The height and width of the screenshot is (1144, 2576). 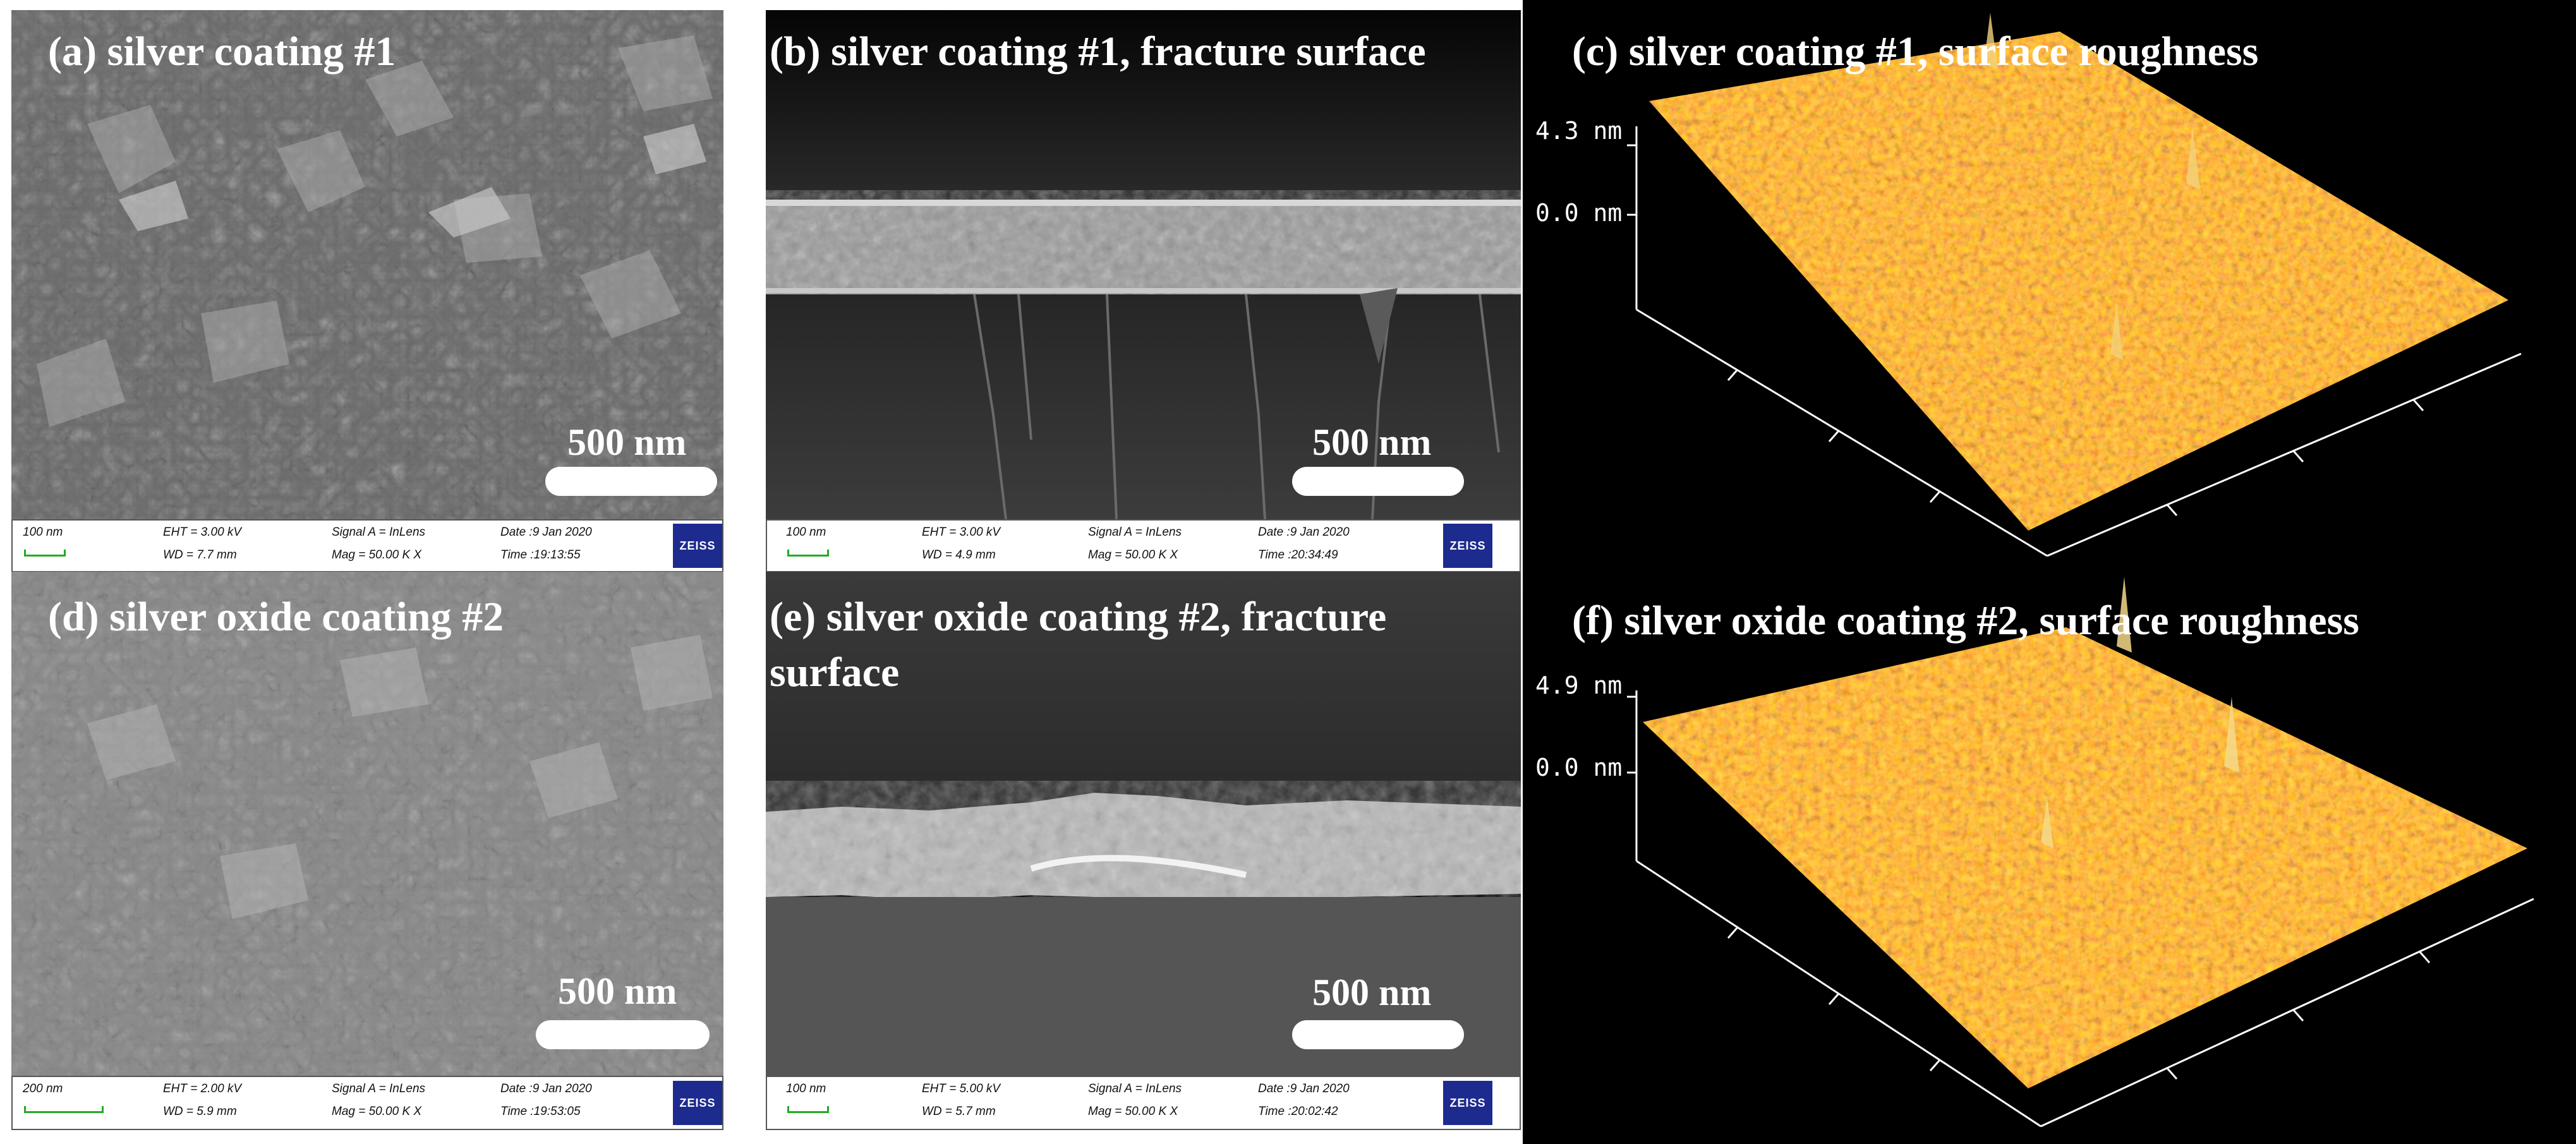 What do you see at coordinates (1298, 555) in the screenshot?
I see `time-value: Time :20:34:49` at bounding box center [1298, 555].